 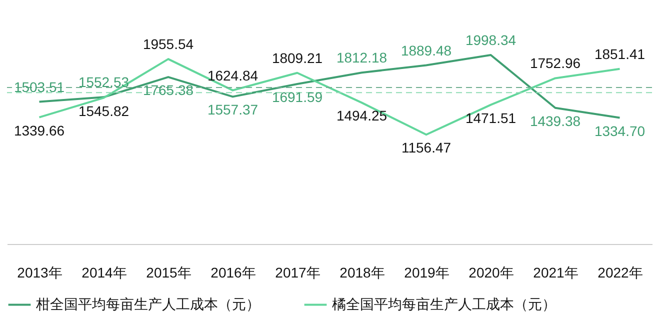 What do you see at coordinates (297, 272) in the screenshot?
I see `x-tick-label: 2017年` at bounding box center [297, 272].